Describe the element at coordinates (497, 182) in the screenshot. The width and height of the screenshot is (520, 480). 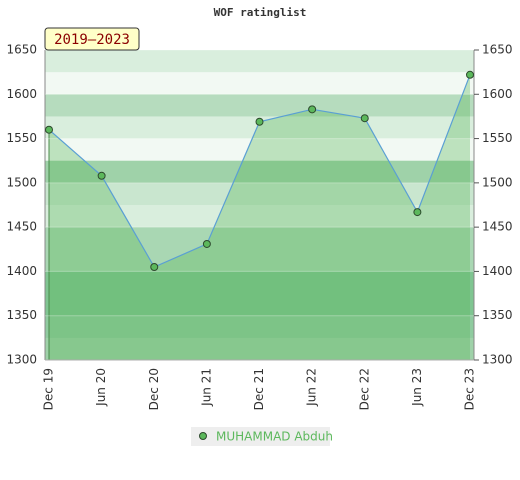
I see `y2-tick-label: 1500` at that location.